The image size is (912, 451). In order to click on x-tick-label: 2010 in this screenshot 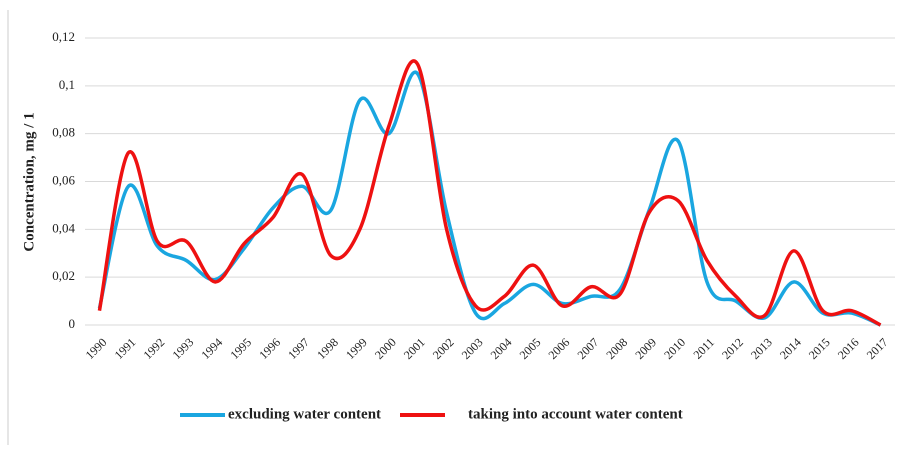, I will do `click(674, 348)`.